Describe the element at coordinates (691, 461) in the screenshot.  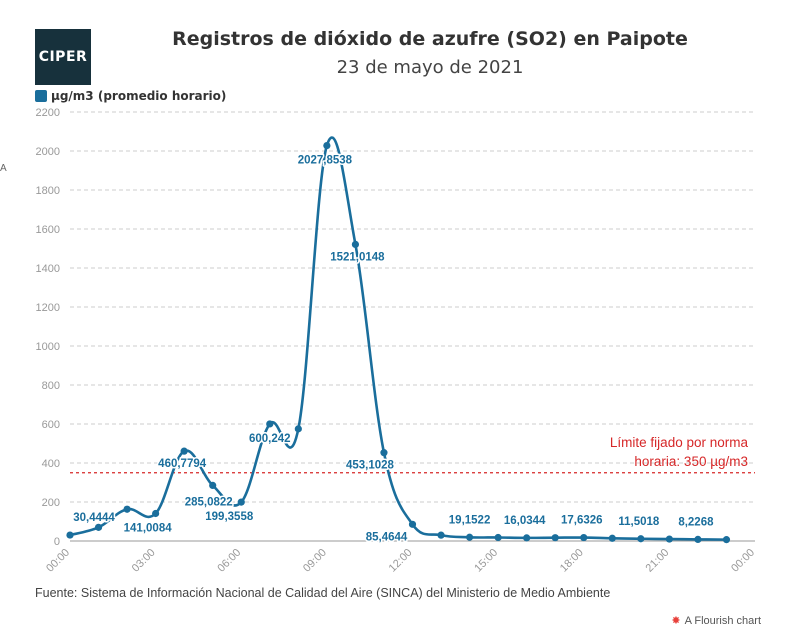
I see `threshold-label: horaria: 350 µg/m3` at that location.